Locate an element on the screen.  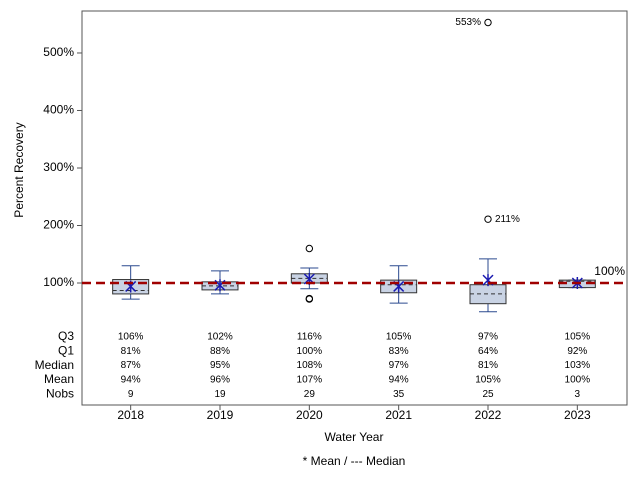
x-tick-label: 2021 is located at coordinates (398, 415).